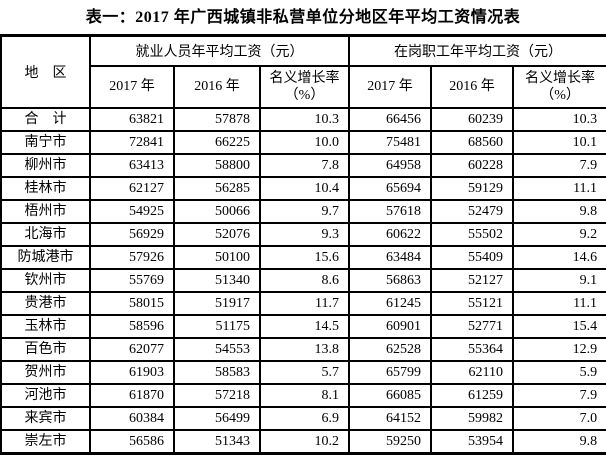 The image size is (606, 460). What do you see at coordinates (45, 188) in the screenshot?
I see `region-cell: 桂林市` at bounding box center [45, 188].